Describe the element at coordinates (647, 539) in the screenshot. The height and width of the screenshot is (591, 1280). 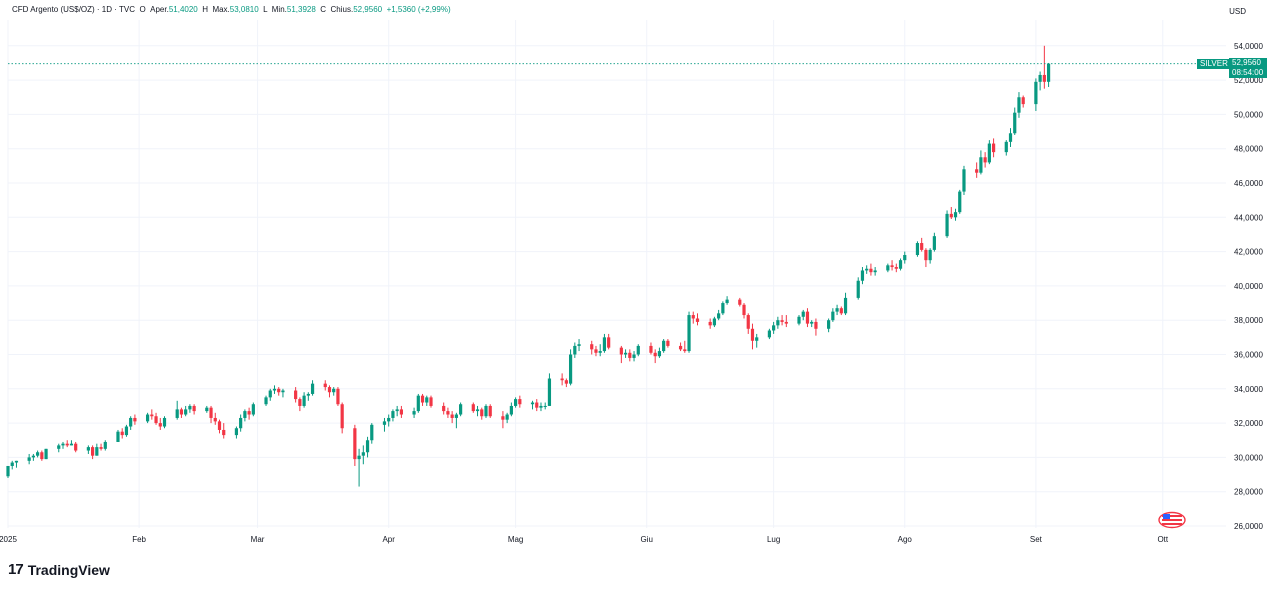
I see `x-tick-label: Giu` at that location.